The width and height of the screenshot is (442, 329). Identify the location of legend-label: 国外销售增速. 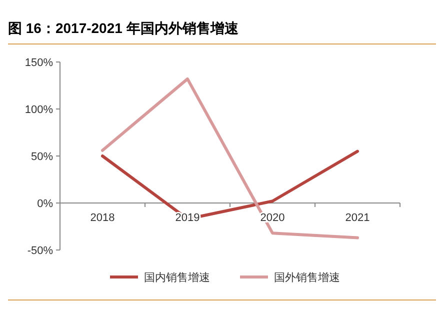
(307, 277).